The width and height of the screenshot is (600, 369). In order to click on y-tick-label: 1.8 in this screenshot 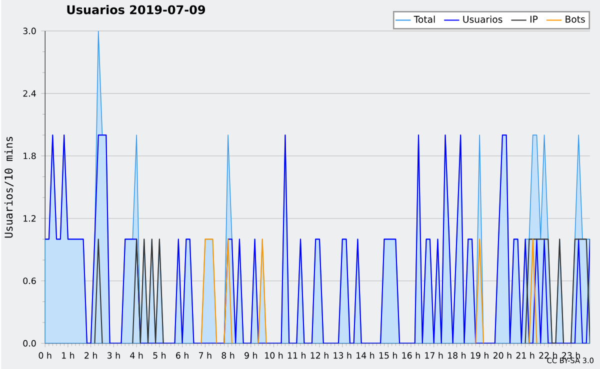, I will do `click(30, 156)`.